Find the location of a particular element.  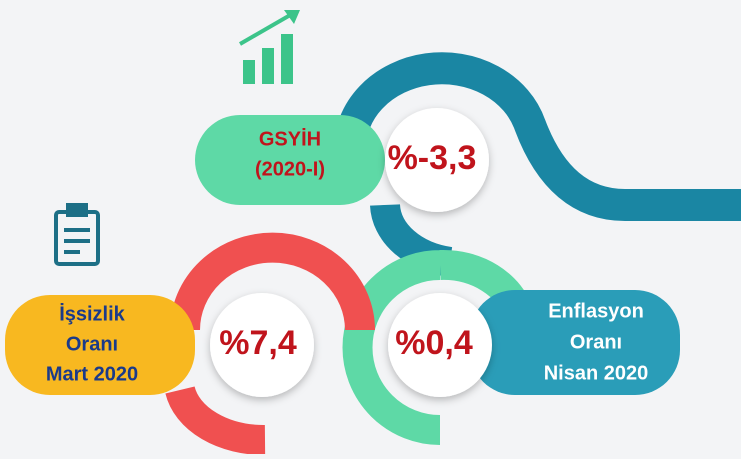

inflation-circle is located at coordinates (440, 345).